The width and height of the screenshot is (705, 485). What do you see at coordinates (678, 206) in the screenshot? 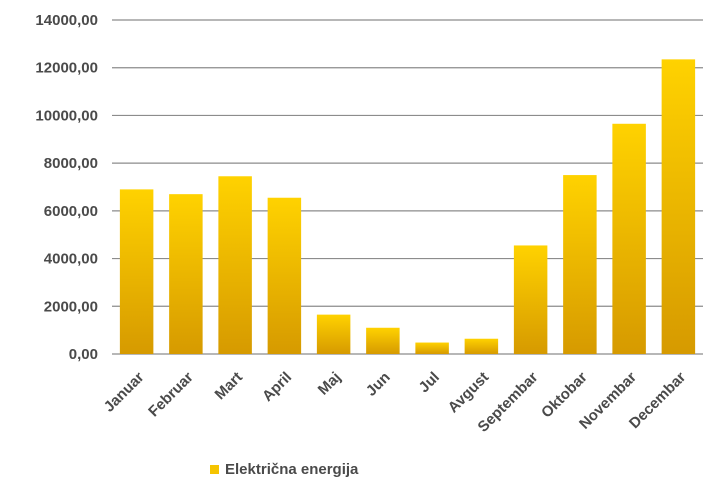
I see `bar-decembar` at bounding box center [678, 206].